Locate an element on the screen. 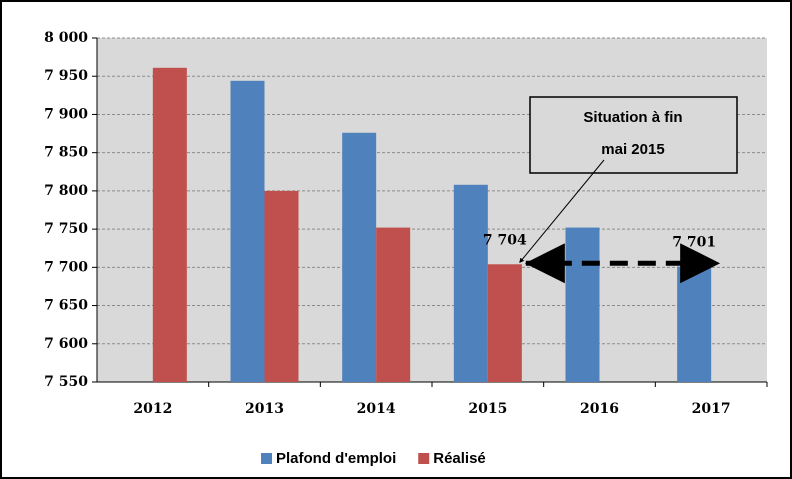 Image resolution: width=792 pixels, height=479 pixels. annotation-arrow is located at coordinates (562, 211).